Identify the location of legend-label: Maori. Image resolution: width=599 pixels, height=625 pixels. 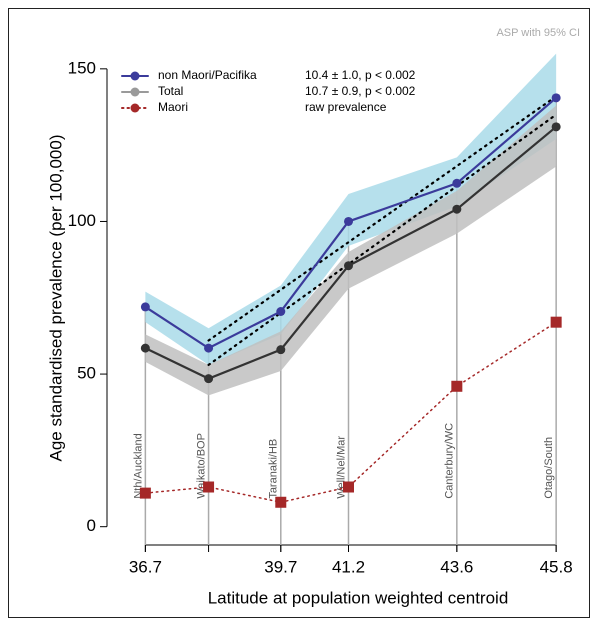
(173, 107).